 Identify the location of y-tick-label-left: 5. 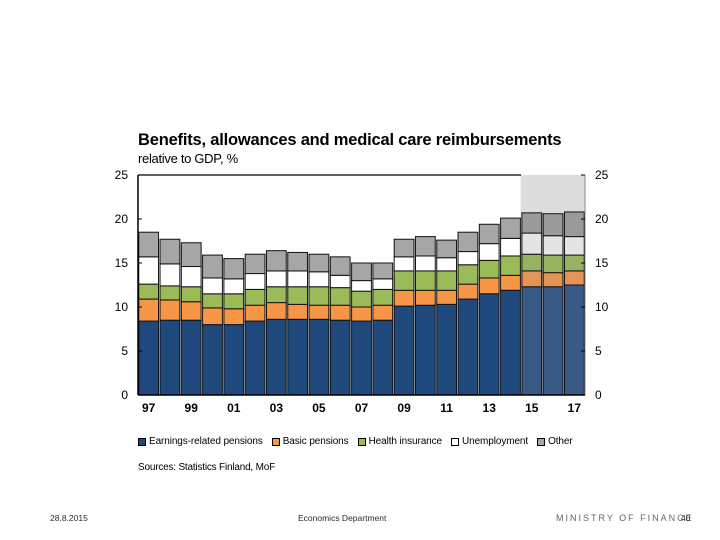
(124, 351).